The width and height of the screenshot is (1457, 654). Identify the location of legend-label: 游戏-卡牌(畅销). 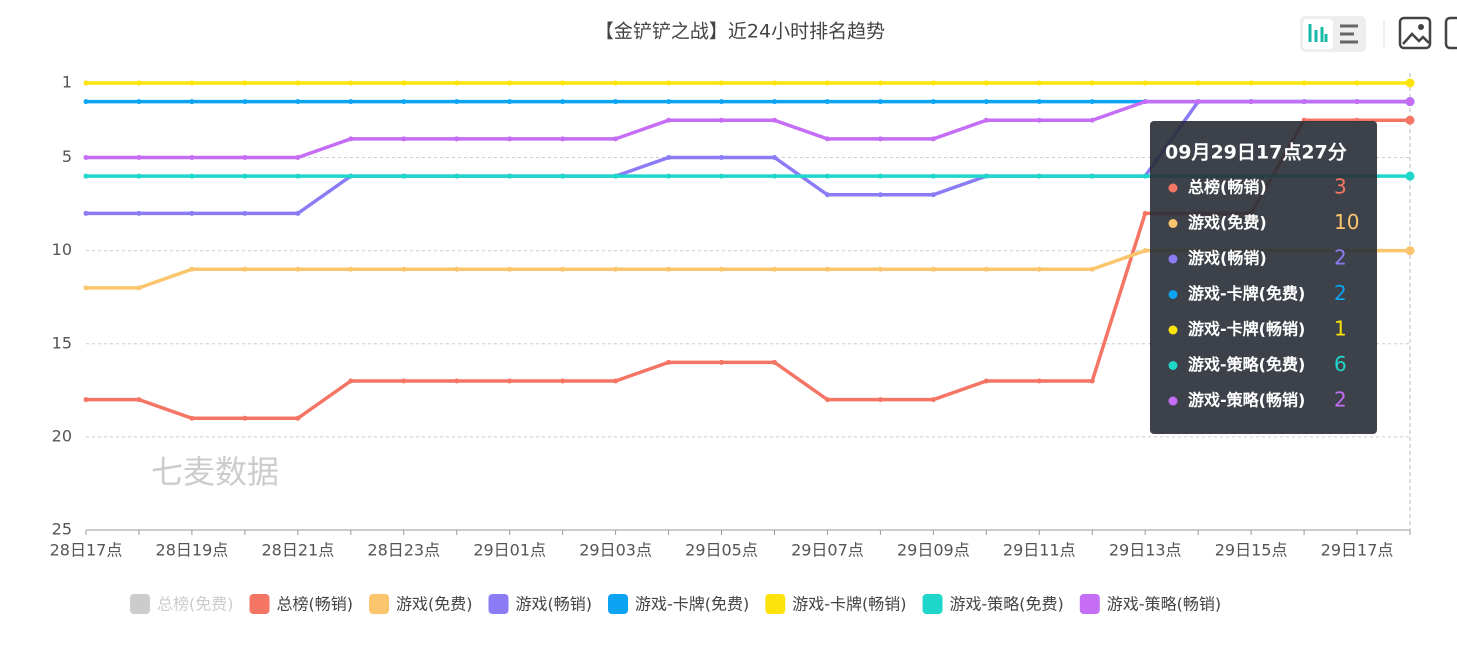
(849, 604).